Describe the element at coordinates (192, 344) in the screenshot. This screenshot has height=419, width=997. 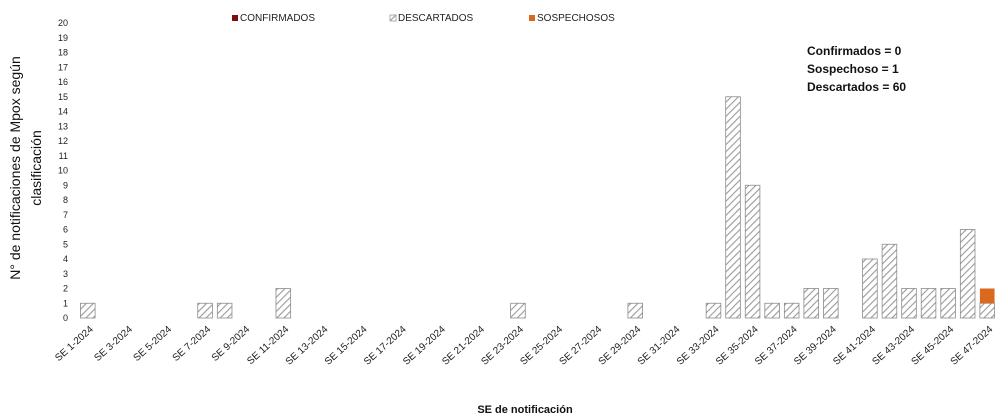
I see `x-tick-label: SE 7-2024` at that location.